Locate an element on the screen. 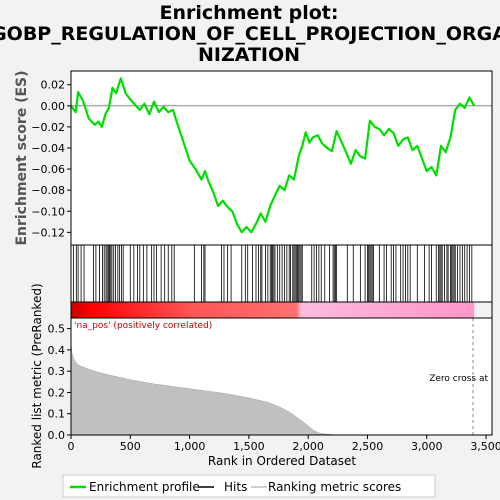  x-tick-label: 2,000 is located at coordinates (308, 446).